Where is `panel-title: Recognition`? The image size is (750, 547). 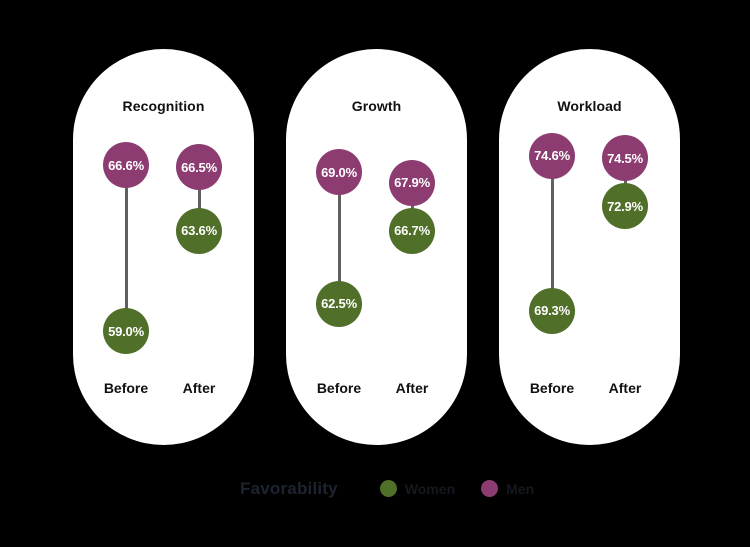
panel-title: Recognition is located at coordinates (163, 106).